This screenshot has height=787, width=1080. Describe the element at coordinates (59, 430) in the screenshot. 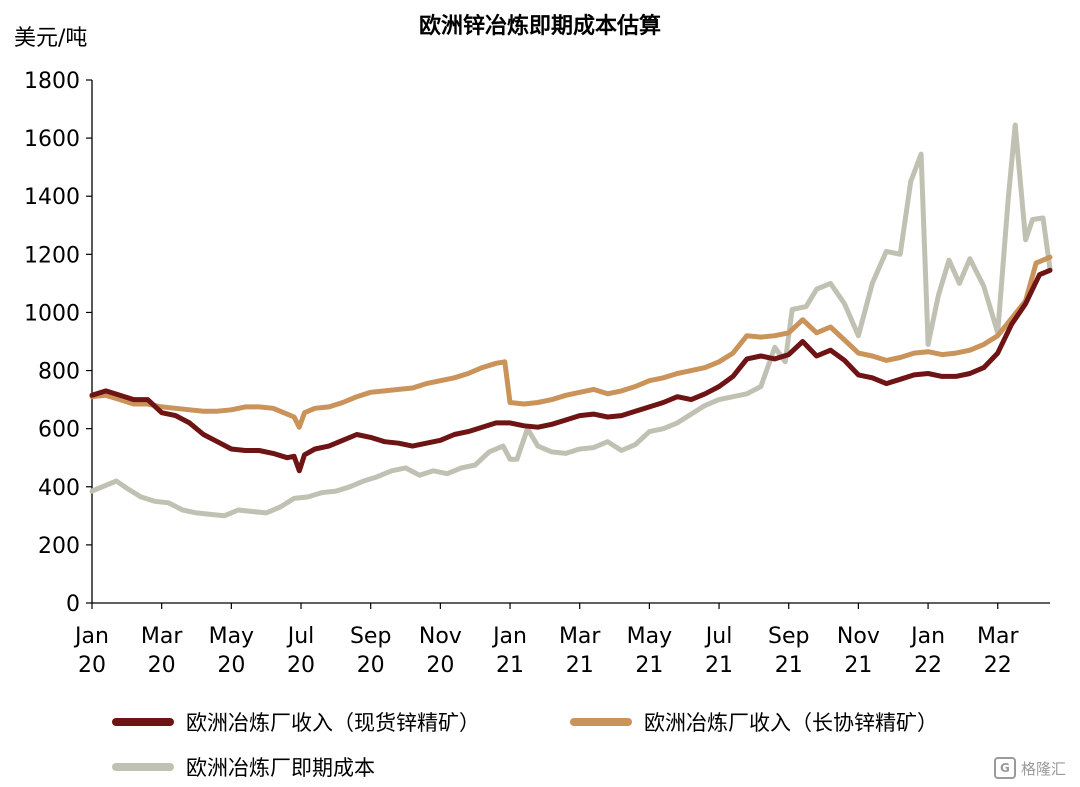

I see `y-tick-label: 600` at that location.